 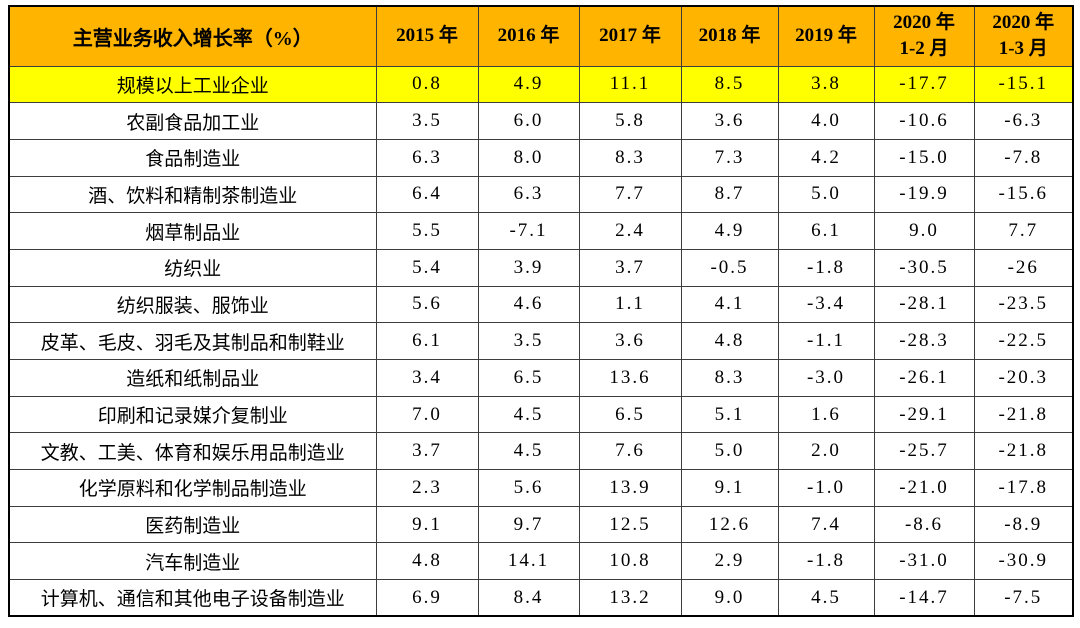 I want to click on value-cell: -26.1, so click(x=924, y=378).